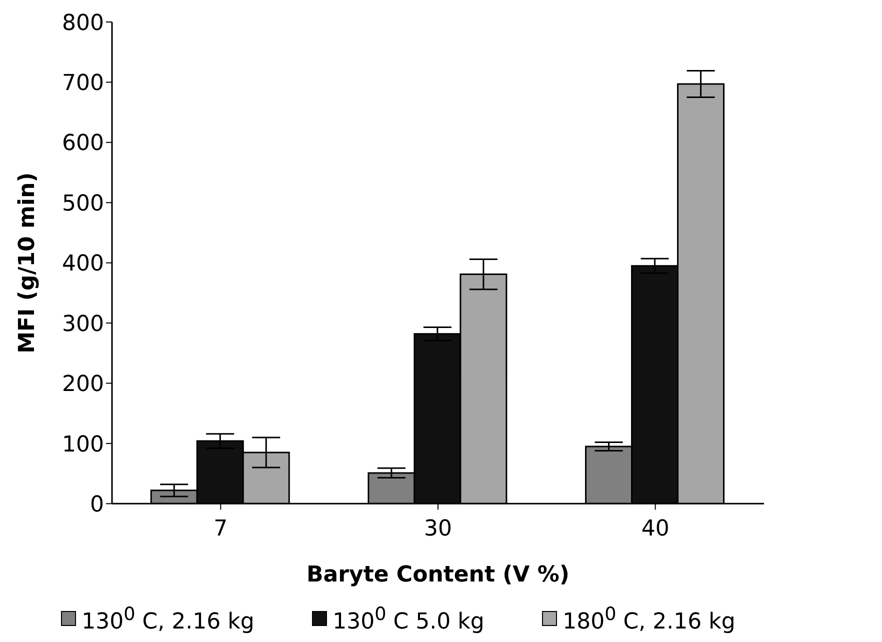 This screenshot has height=642, width=882. Describe the element at coordinates (83, 264) in the screenshot. I see `y-tick-label: 400` at that location.